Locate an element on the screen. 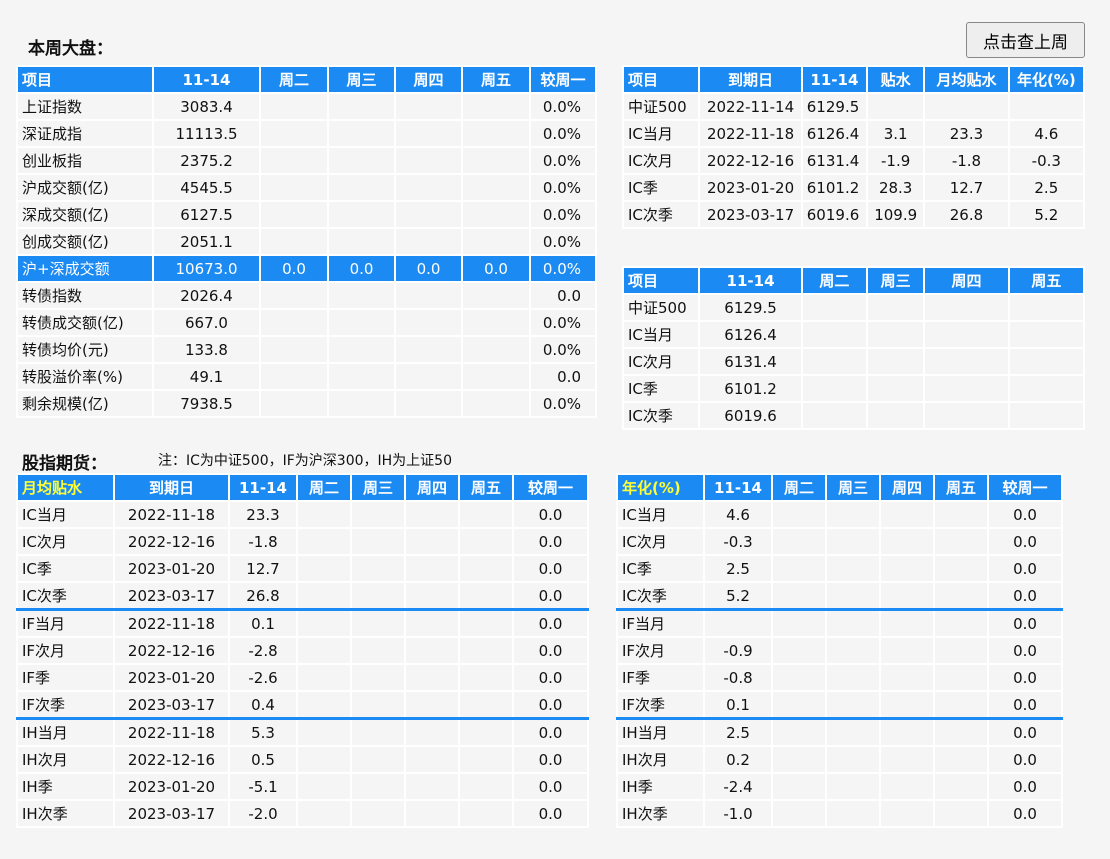 The width and height of the screenshot is (1110, 859). header-row: 年化(%) 11-14 周二 周三 周四 周五 较周一 is located at coordinates (839, 487).